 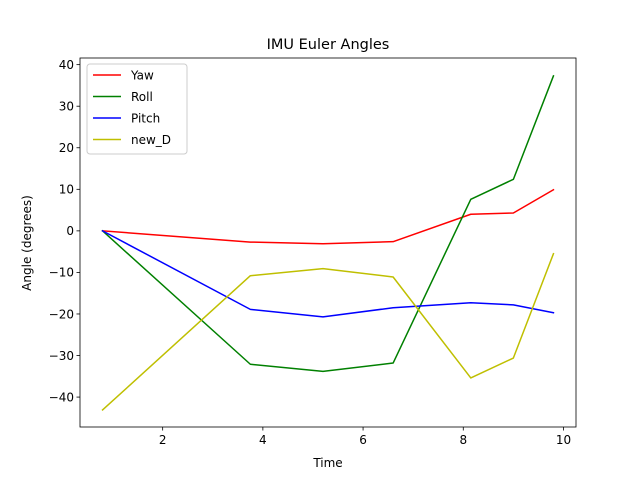 I want to click on legend-box, so click(x=137, y=109).